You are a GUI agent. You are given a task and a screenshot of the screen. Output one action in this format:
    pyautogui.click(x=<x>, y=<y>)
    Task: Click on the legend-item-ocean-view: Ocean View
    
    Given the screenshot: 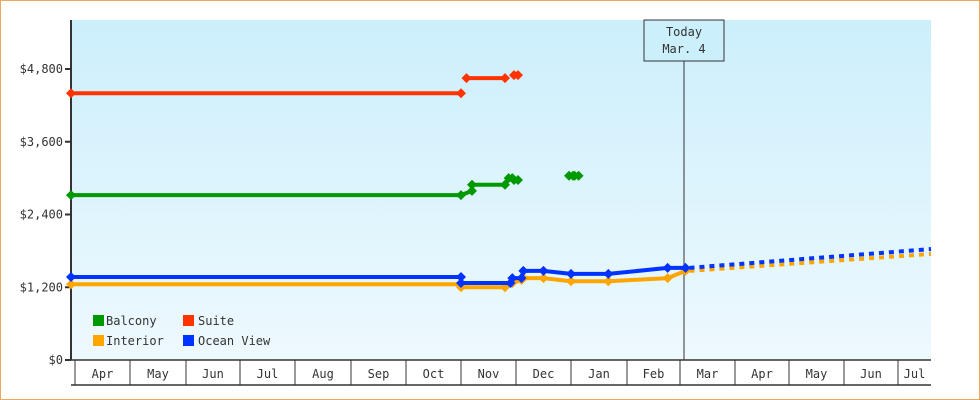 What is the action you would take?
    pyautogui.click(x=227, y=341)
    